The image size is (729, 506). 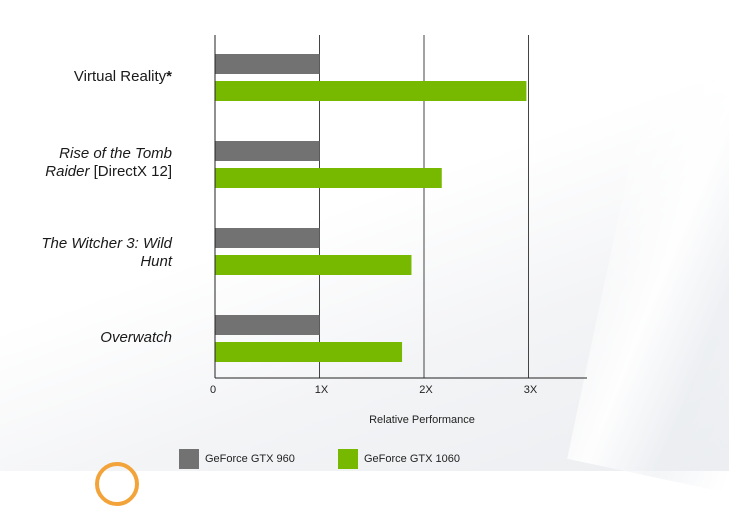 What do you see at coordinates (348, 459) in the screenshot?
I see `legend-swatch-gtx1060` at bounding box center [348, 459].